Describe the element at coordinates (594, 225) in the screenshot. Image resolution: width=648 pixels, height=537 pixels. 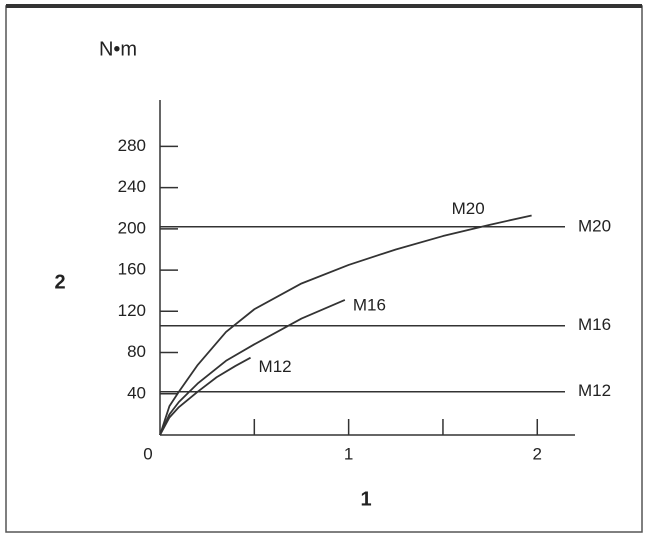
I see `reference-label: M20` at that location.